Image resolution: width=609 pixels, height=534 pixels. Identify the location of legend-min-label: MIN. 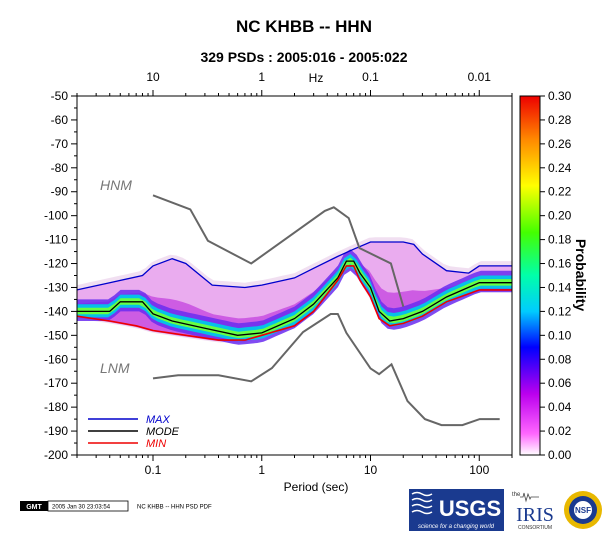
(156, 444).